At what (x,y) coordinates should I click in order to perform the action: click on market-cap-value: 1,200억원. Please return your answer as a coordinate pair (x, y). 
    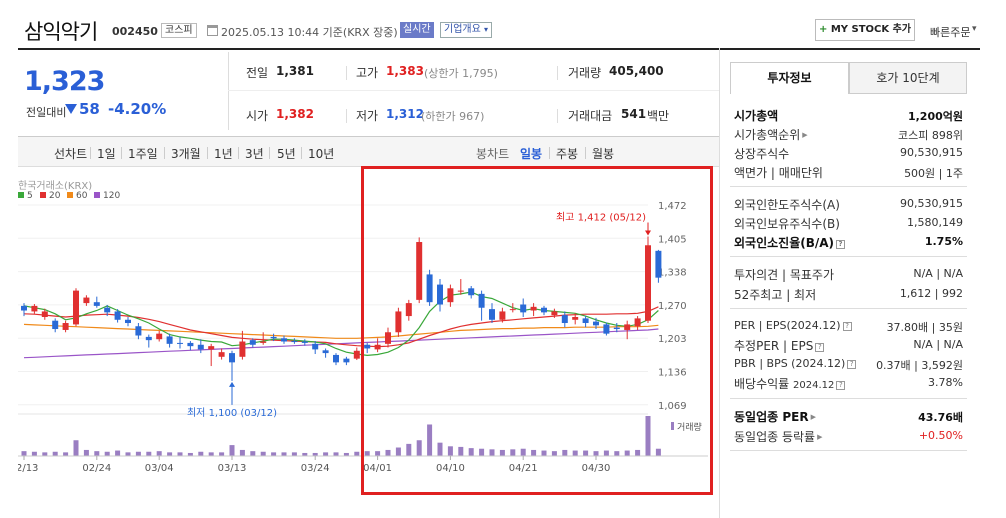
    Looking at the image, I should click on (935, 116).